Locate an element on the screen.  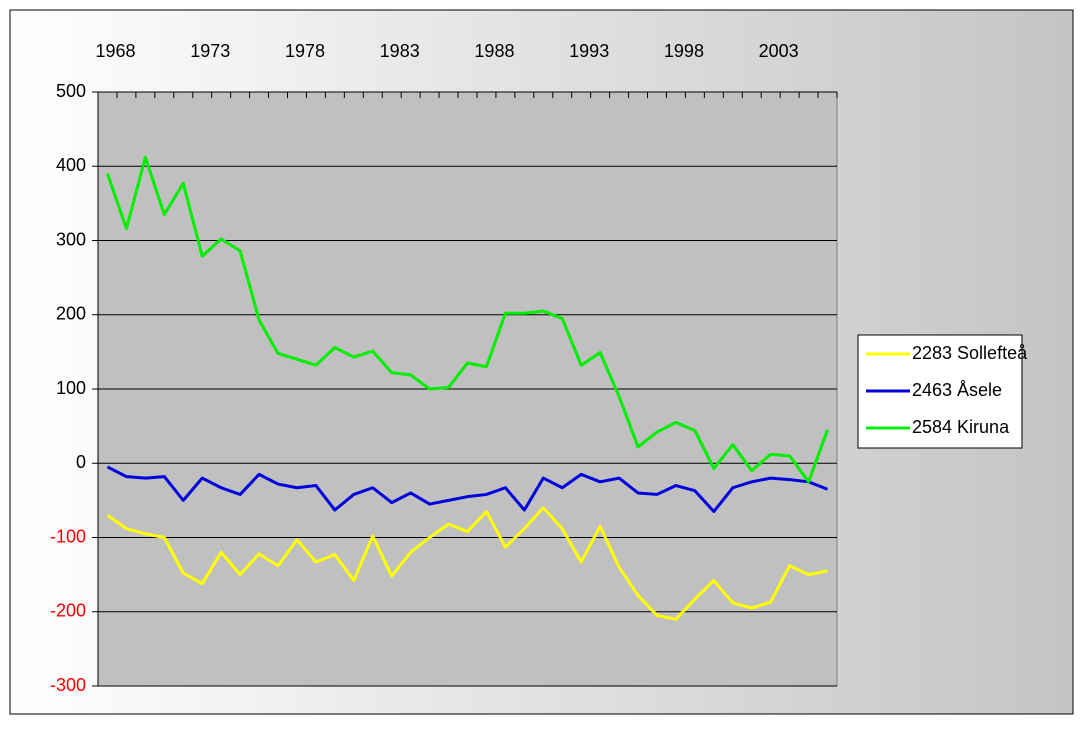
x-tick-label: 1973 is located at coordinates (210, 51).